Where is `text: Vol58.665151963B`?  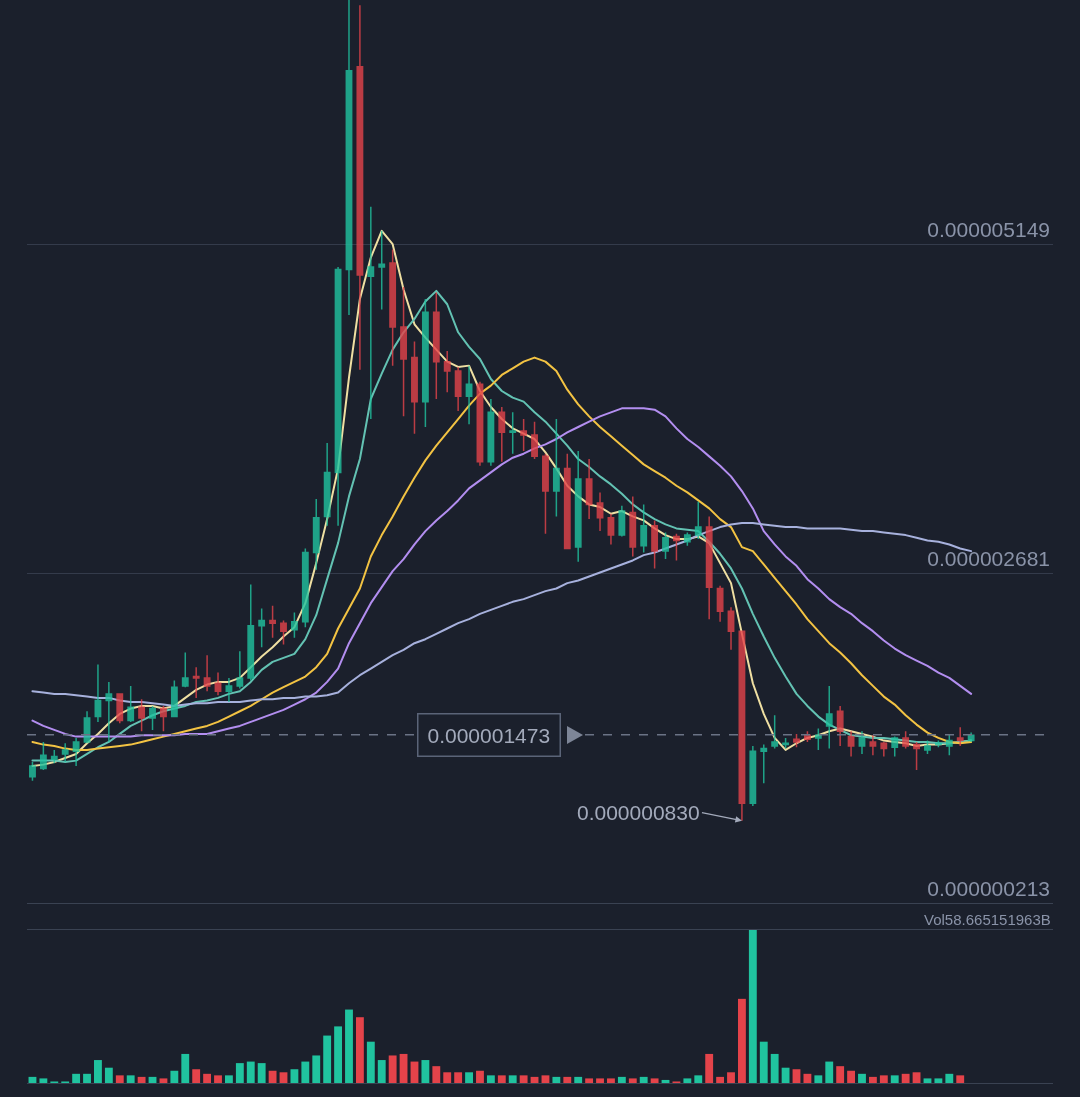
text: Vol58.665151963B is located at coordinates (987, 919).